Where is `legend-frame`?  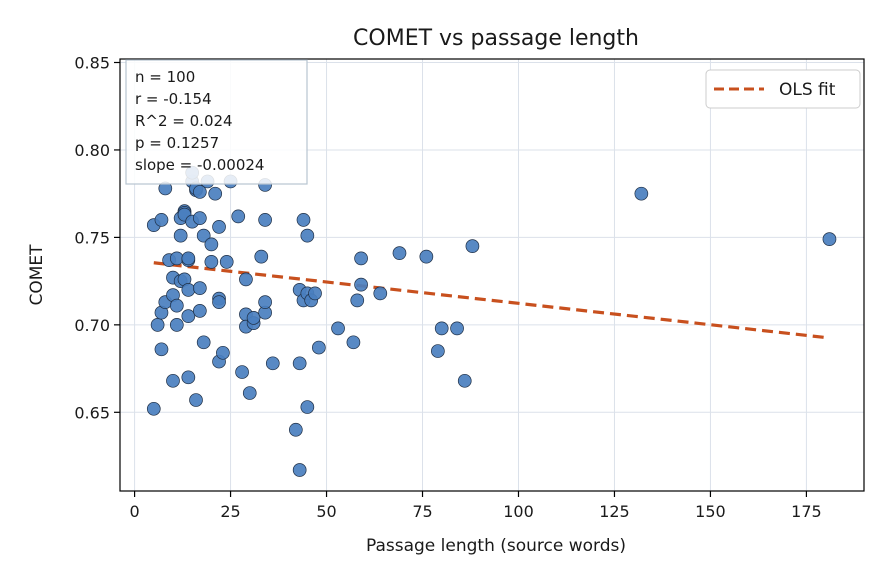 legend-frame is located at coordinates (783, 89).